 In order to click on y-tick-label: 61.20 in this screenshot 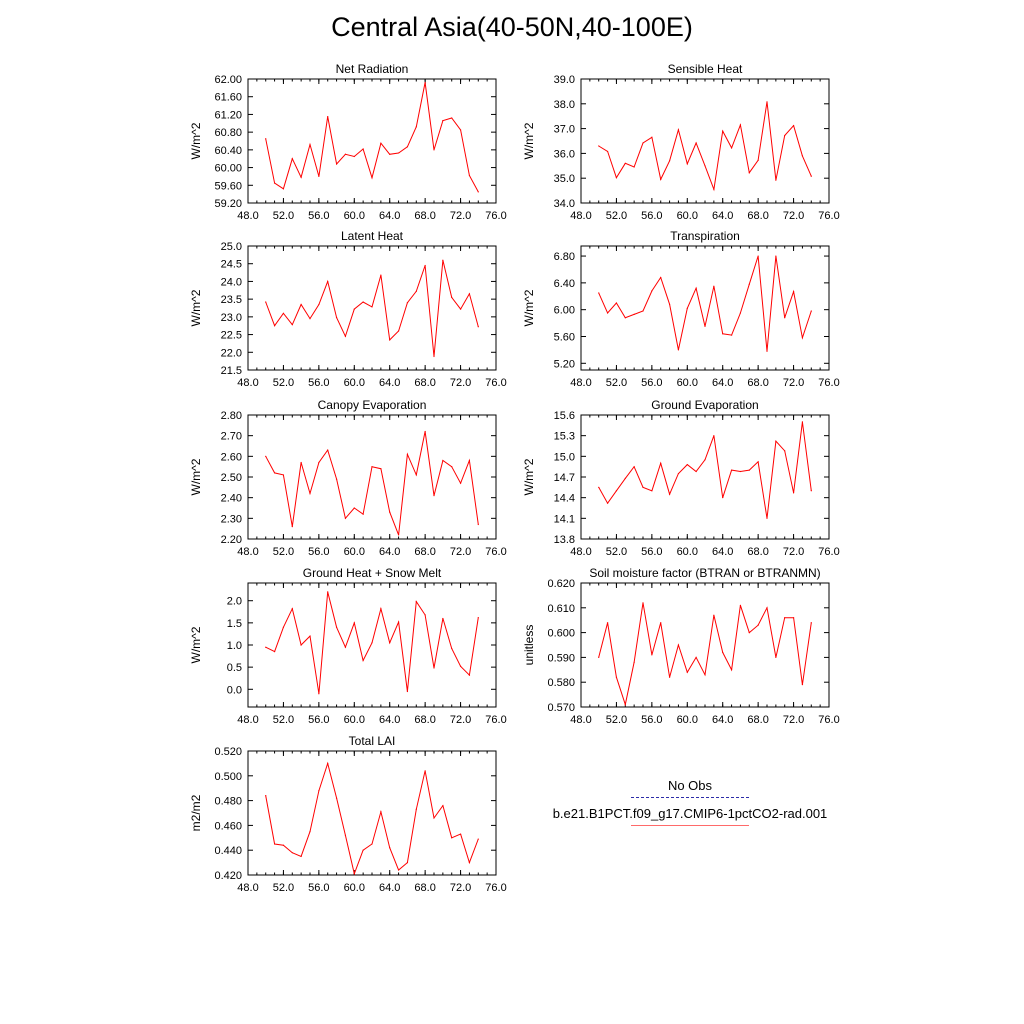, I will do `click(228, 115)`.